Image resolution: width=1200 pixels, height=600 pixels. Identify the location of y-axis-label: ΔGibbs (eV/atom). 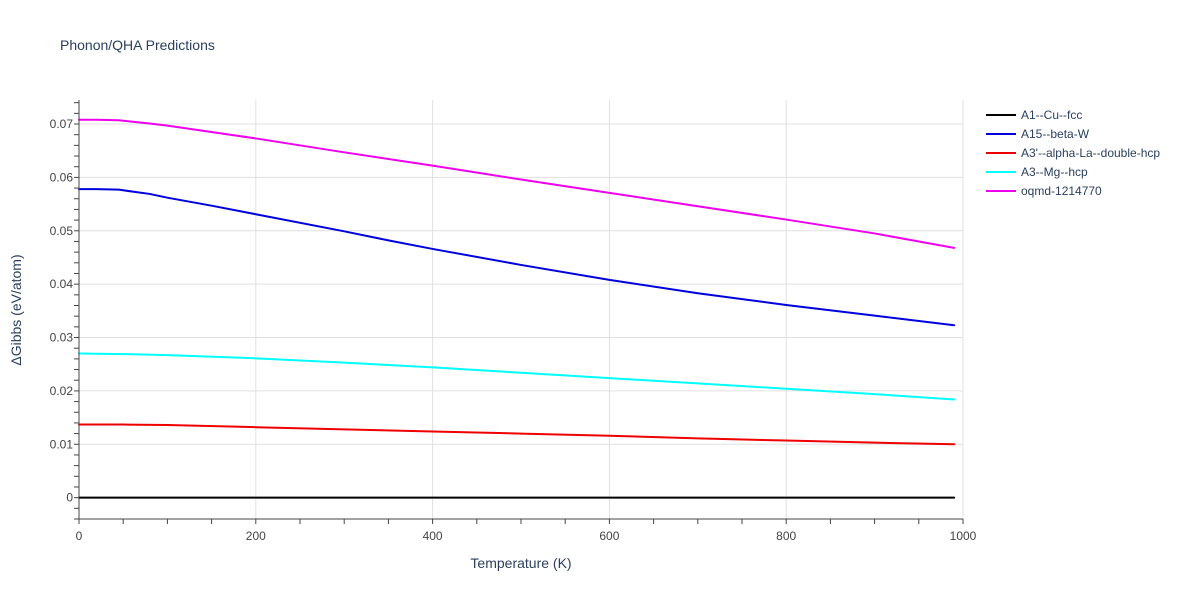
(16, 309).